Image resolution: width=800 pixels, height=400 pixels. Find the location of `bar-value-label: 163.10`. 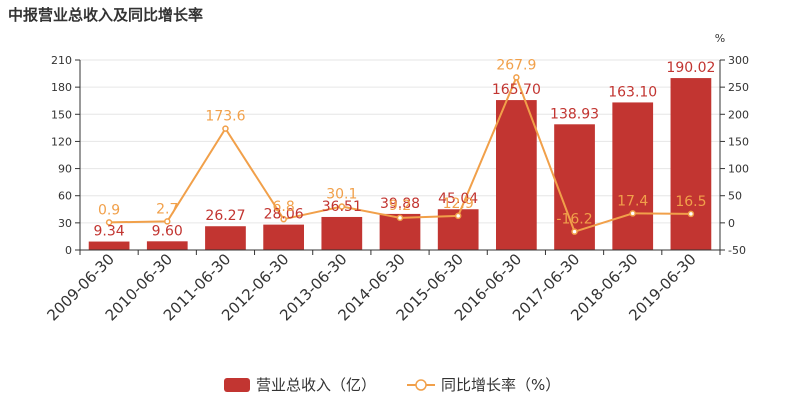

bar-value-label: 163.10 is located at coordinates (632, 92).